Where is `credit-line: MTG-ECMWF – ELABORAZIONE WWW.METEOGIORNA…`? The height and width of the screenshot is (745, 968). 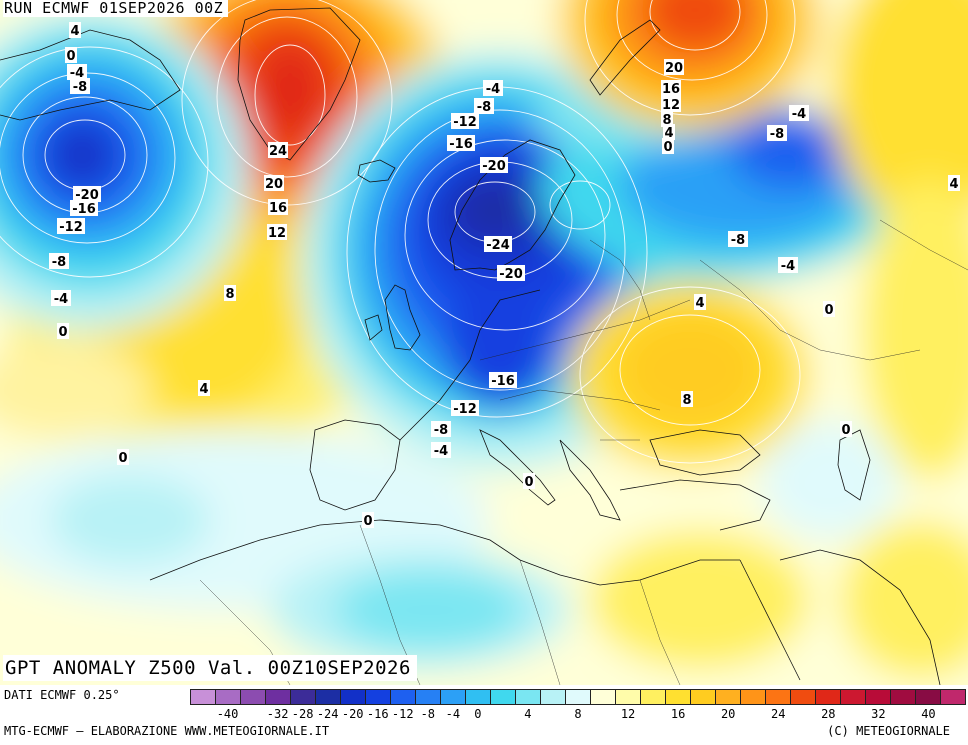
credit-line: MTG-ECMWF – ELABORAZIONE WWW.METEOGIORNA… is located at coordinates (167, 731).